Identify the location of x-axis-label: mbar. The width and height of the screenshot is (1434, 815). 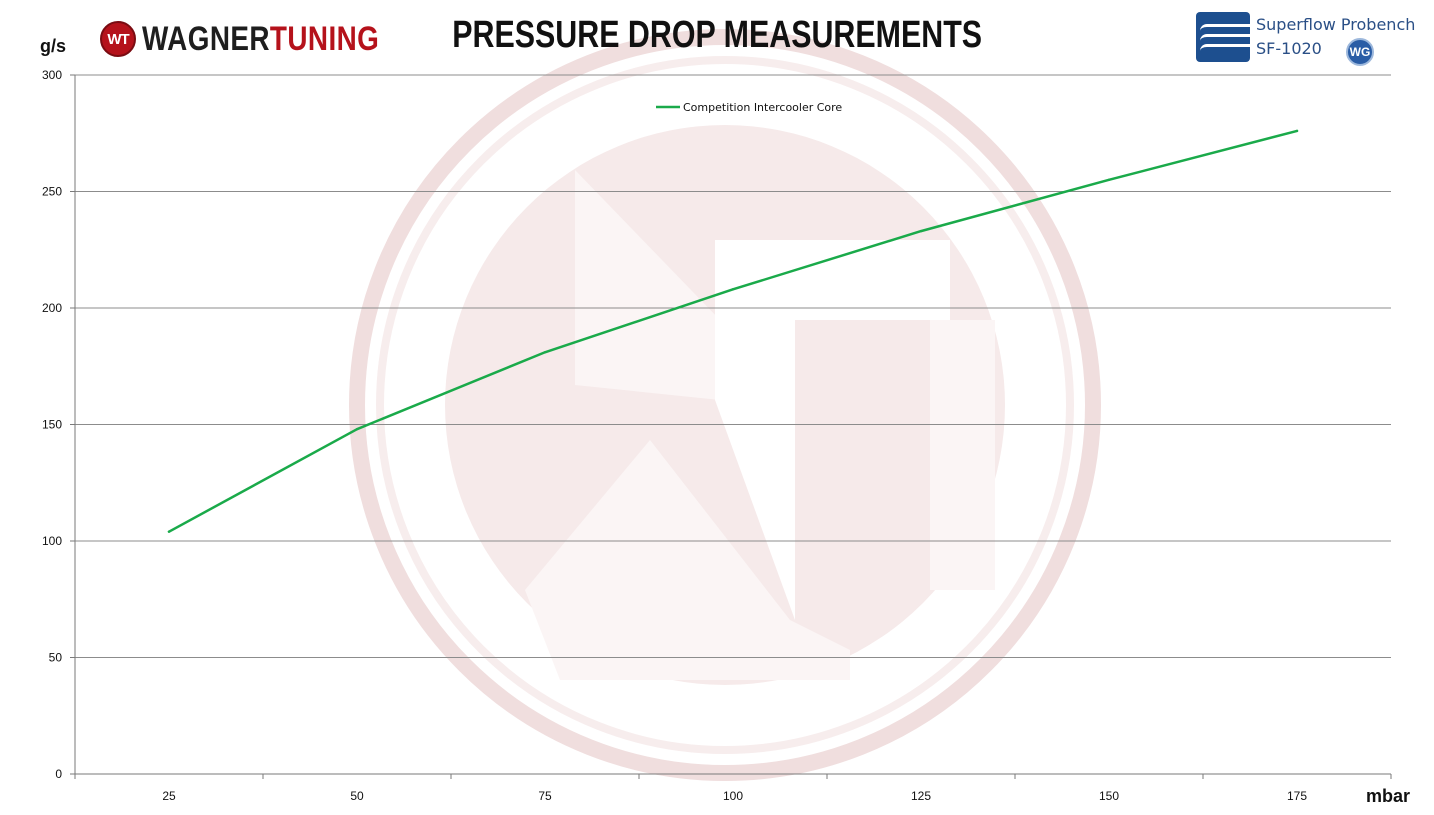
(1388, 796).